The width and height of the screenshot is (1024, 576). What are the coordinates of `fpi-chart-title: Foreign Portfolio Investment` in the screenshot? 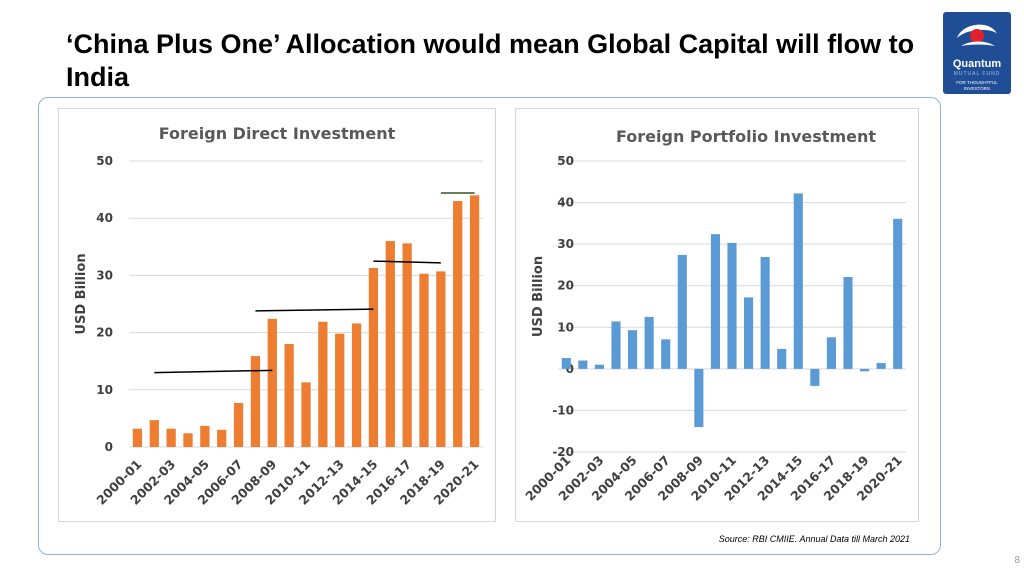 It's located at (746, 136).